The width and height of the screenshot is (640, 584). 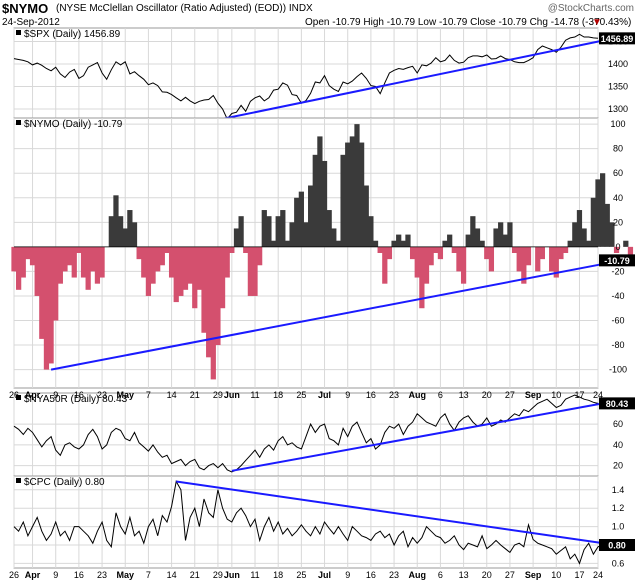 I want to click on legend-label: $NYA50R (Daily) 80.43, so click(x=76, y=399).